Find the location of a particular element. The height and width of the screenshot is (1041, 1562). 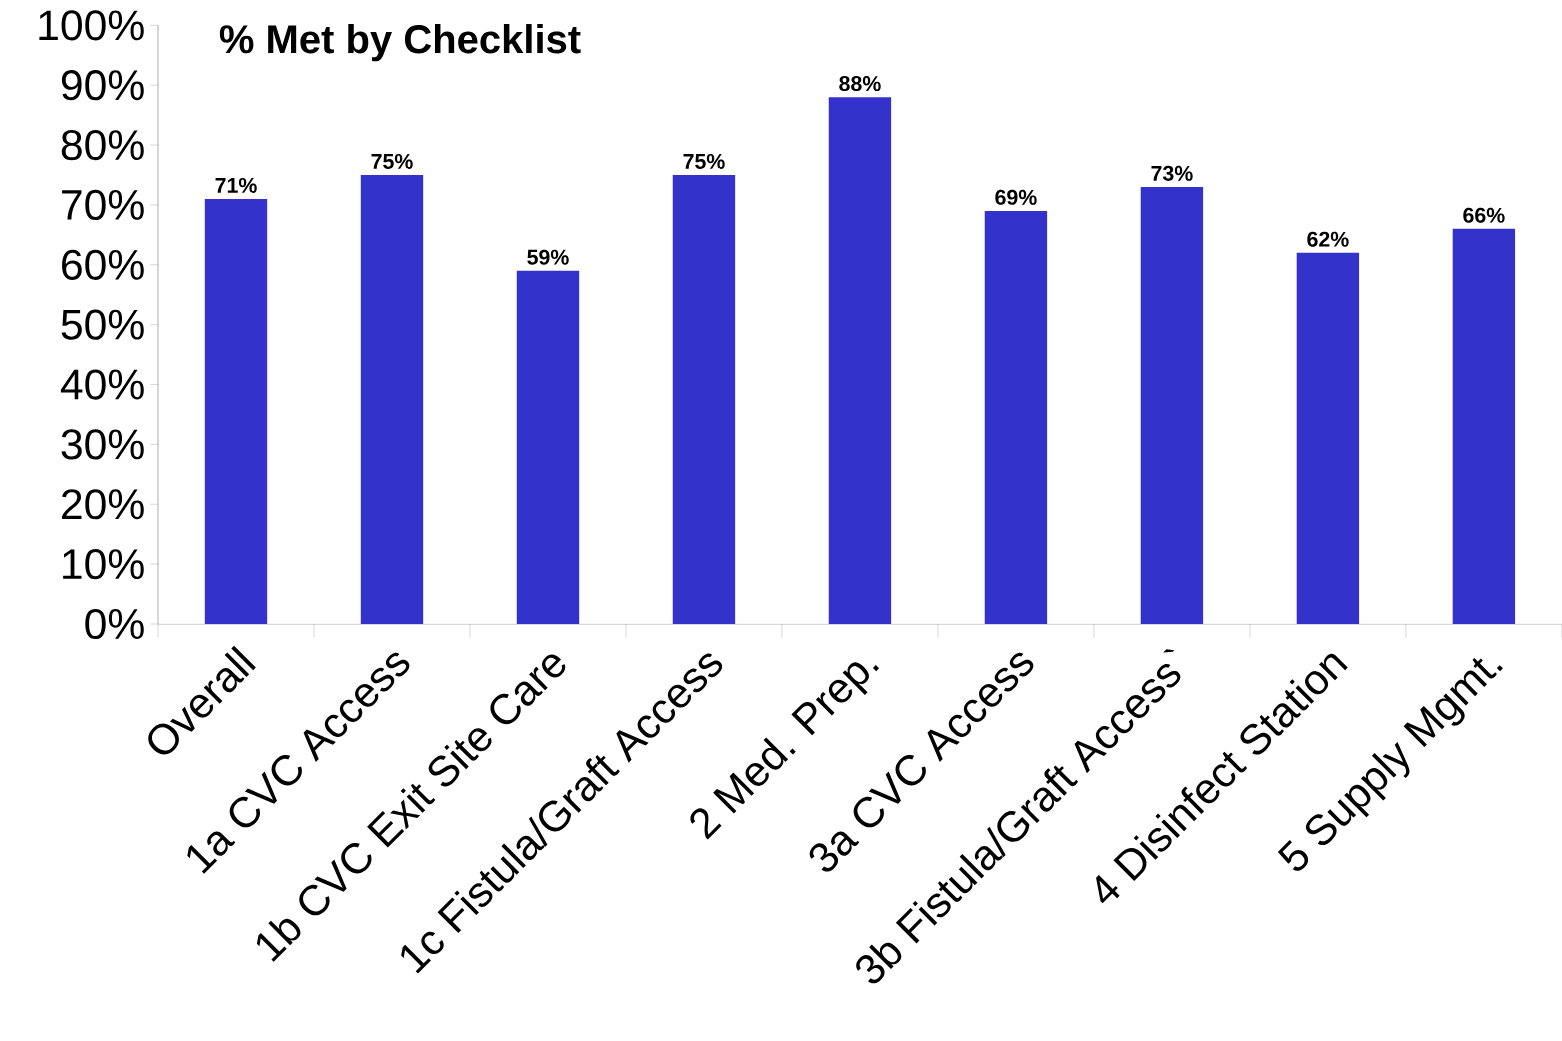

y-tick-label: 20% is located at coordinates (103, 504).